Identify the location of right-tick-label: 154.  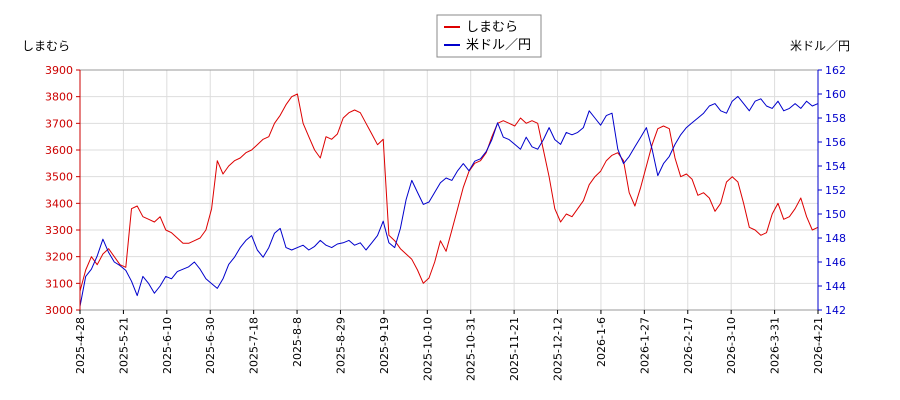
(835, 166).